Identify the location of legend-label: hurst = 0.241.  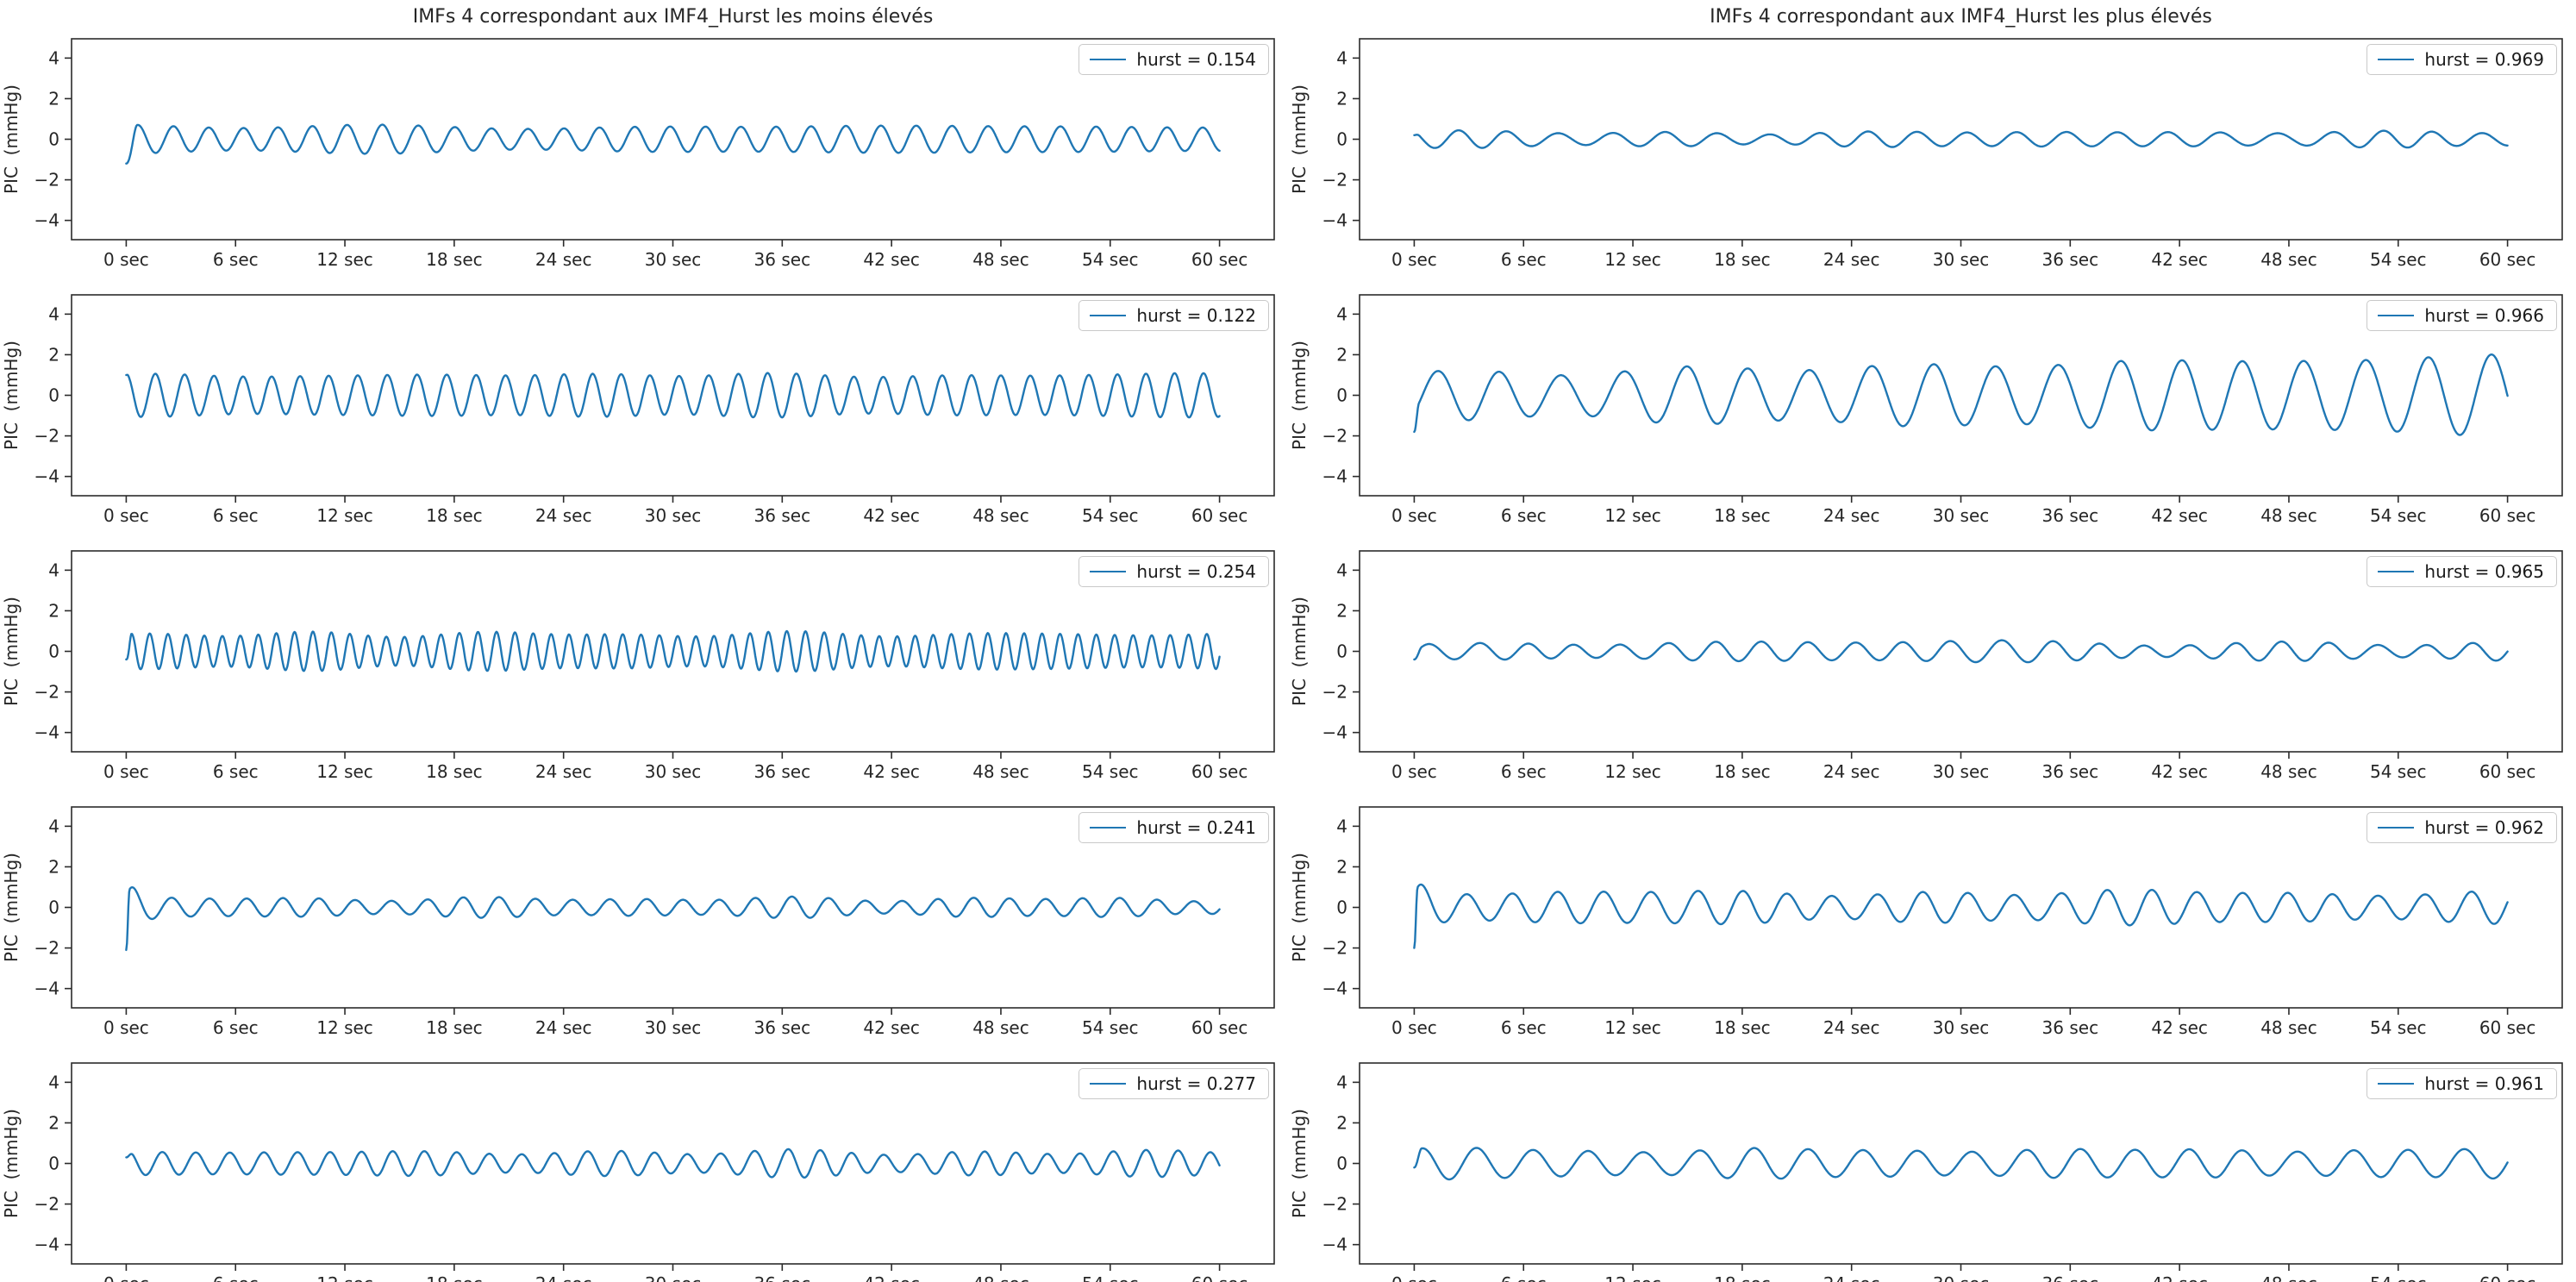
(1196, 827).